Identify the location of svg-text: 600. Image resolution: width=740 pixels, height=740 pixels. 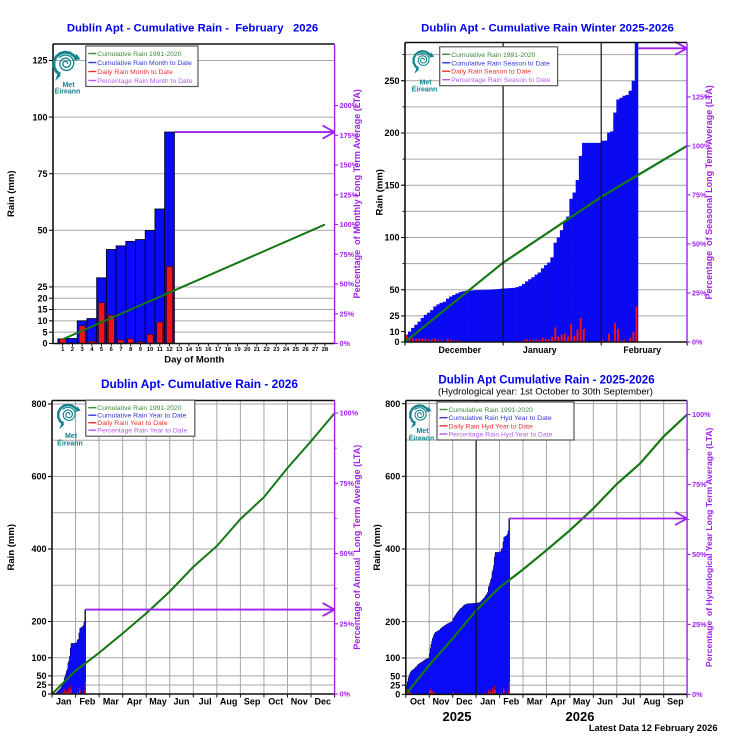
(38, 477).